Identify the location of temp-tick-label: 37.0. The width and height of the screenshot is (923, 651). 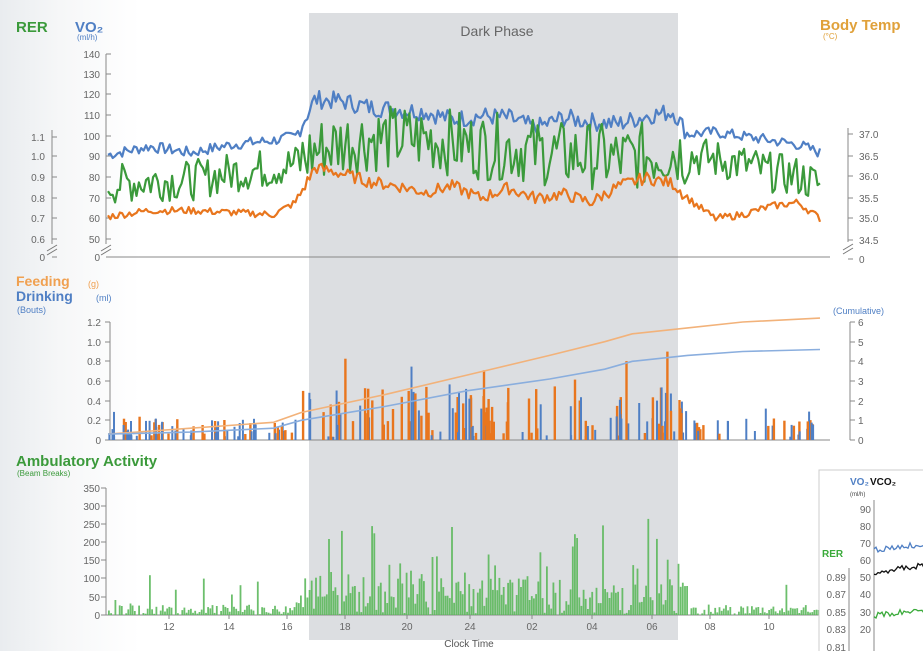
(869, 135).